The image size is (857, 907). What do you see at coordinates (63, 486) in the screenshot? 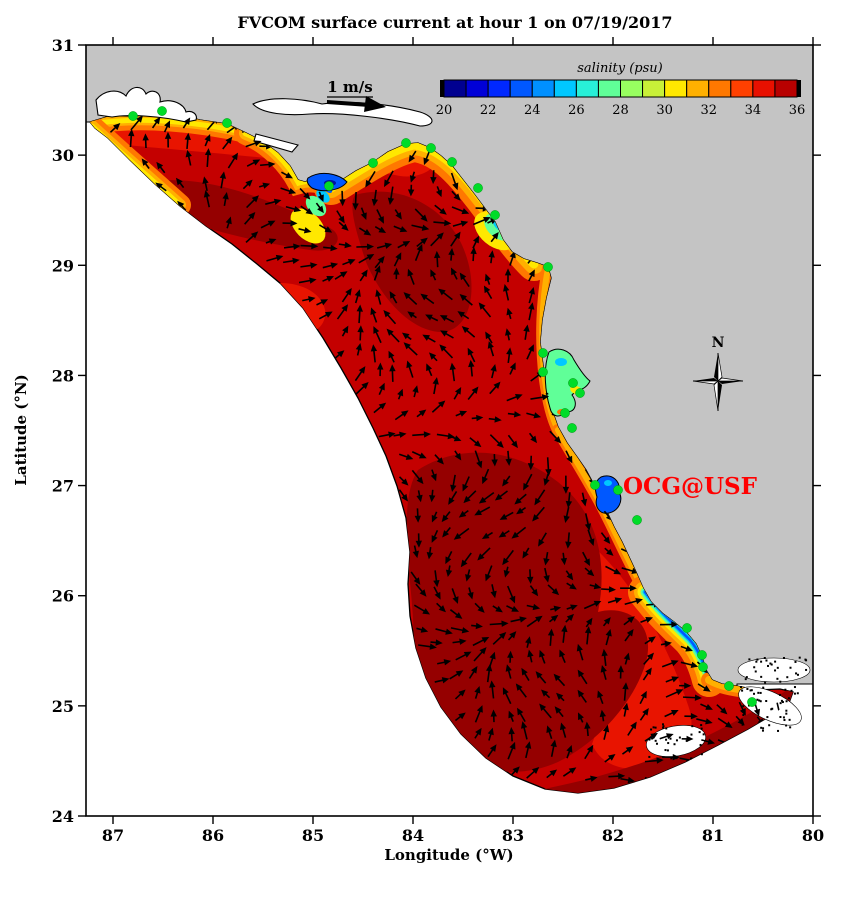
I see `y-tick-label: 27` at bounding box center [63, 486].